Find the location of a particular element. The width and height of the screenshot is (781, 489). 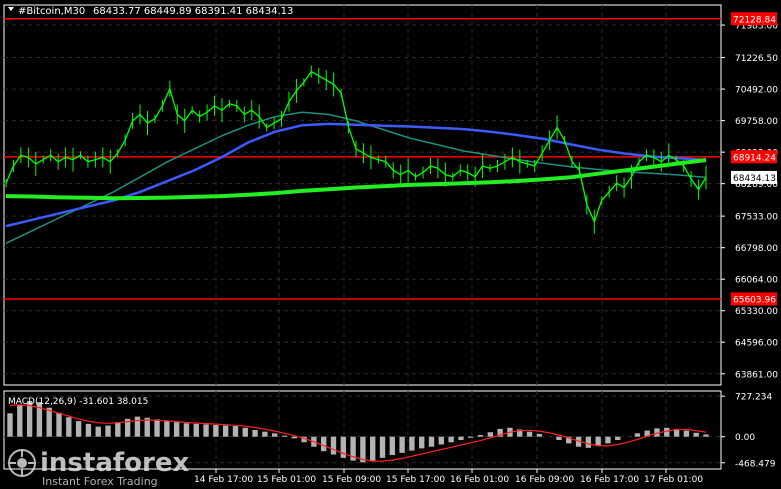

price-axis-label: 66798.00 is located at coordinates (756, 249).